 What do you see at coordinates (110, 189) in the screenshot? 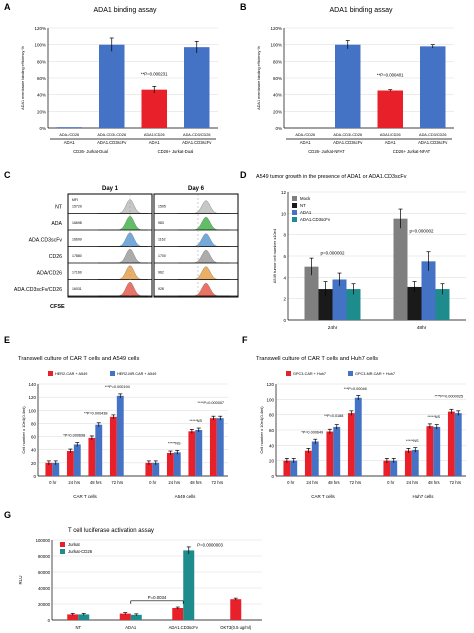
I see `panel-C-column-header: Day 1` at bounding box center [110, 189].